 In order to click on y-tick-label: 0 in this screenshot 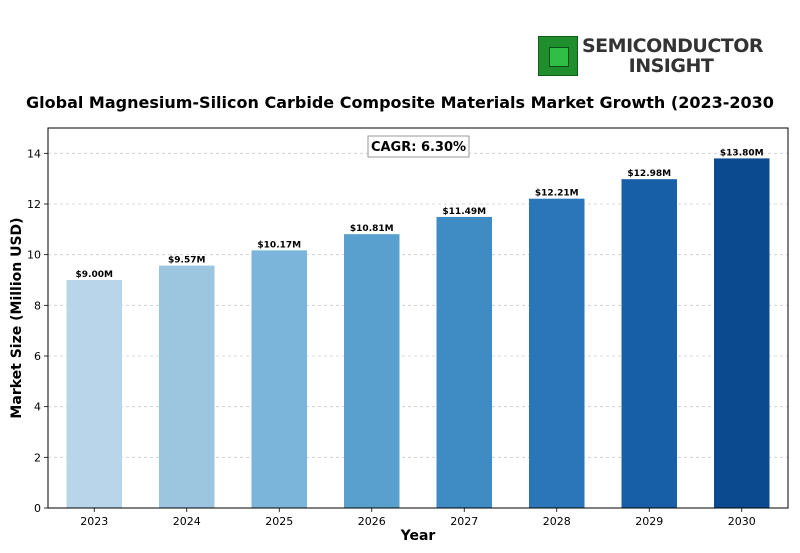, I will do `click(37, 508)`.